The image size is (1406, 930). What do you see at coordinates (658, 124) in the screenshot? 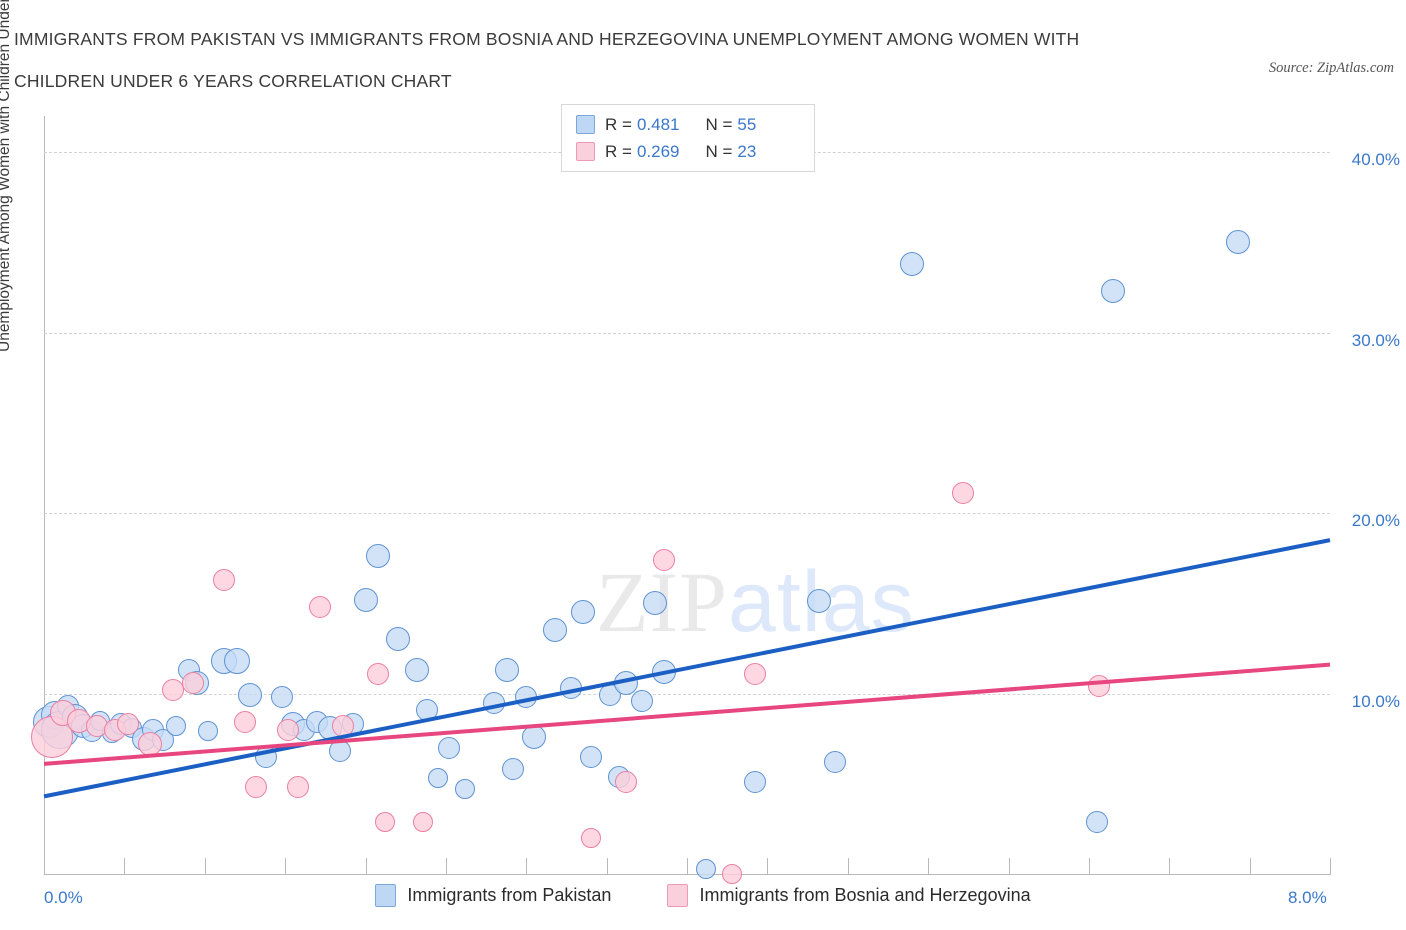
I see `stat-r-value-blue: 0.481` at bounding box center [658, 124].